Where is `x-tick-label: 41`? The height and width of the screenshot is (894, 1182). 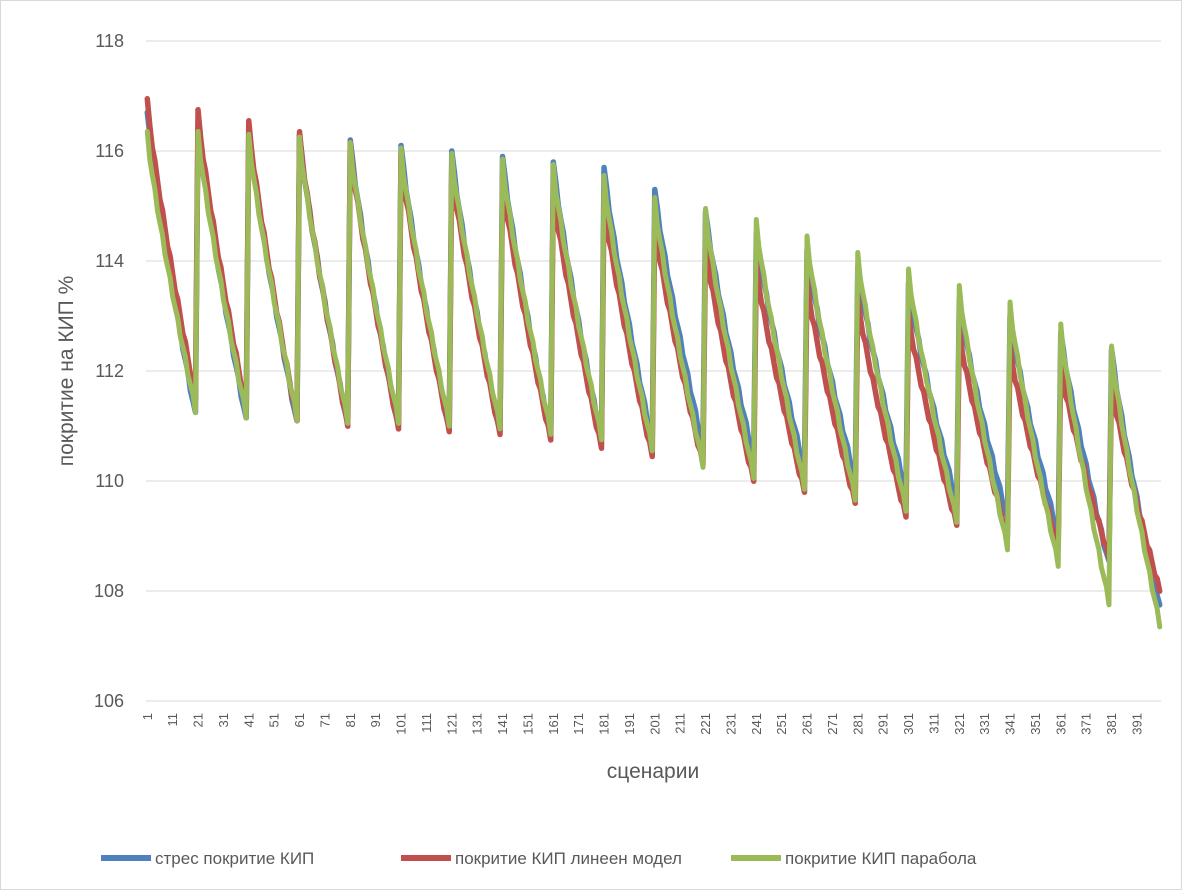
x-tick-label: 41 is located at coordinates (248, 720).